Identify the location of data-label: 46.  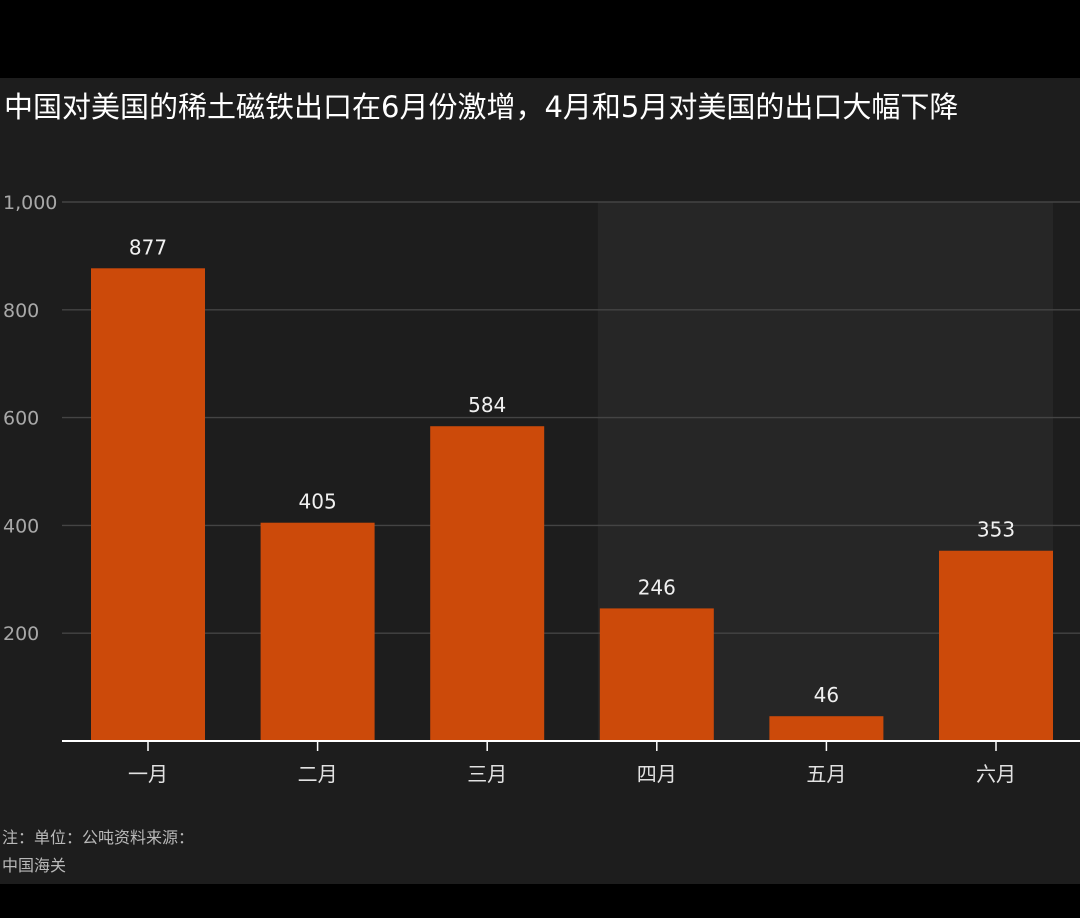
(826, 695).